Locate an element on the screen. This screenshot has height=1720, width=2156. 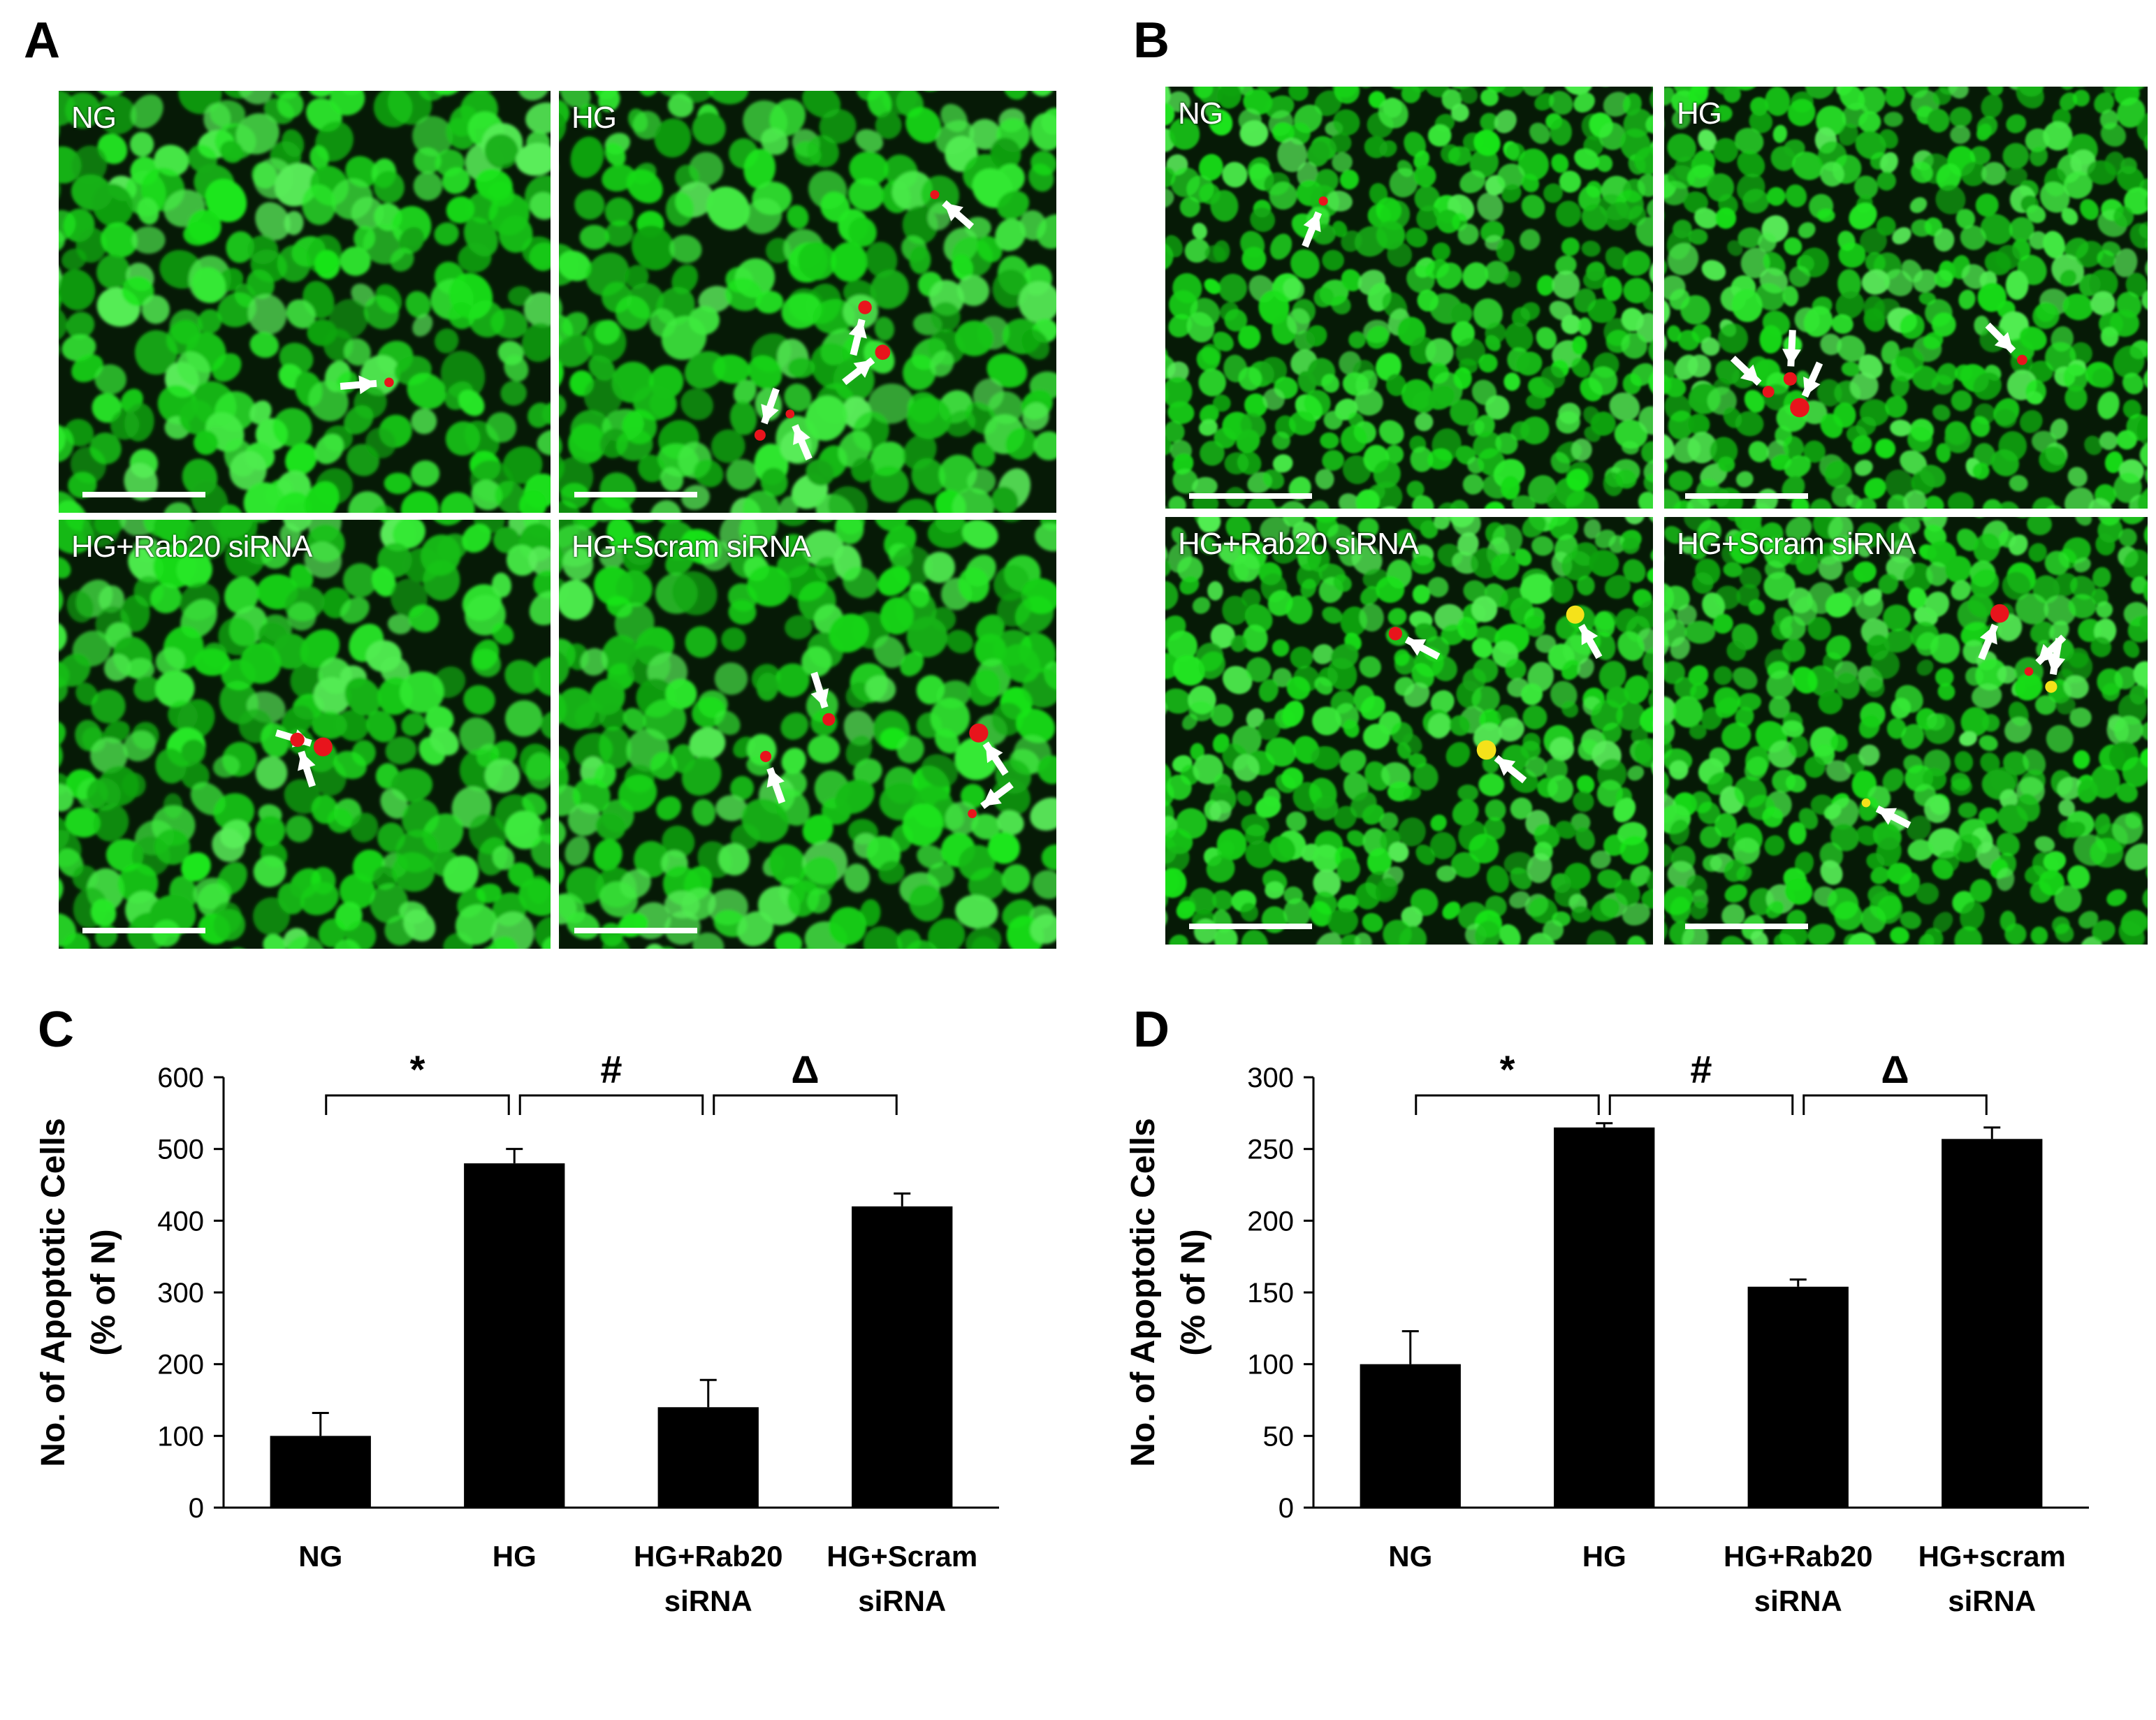
micrograph-a-hg-scram: HG+Scram siRNA is located at coordinates (807, 734).